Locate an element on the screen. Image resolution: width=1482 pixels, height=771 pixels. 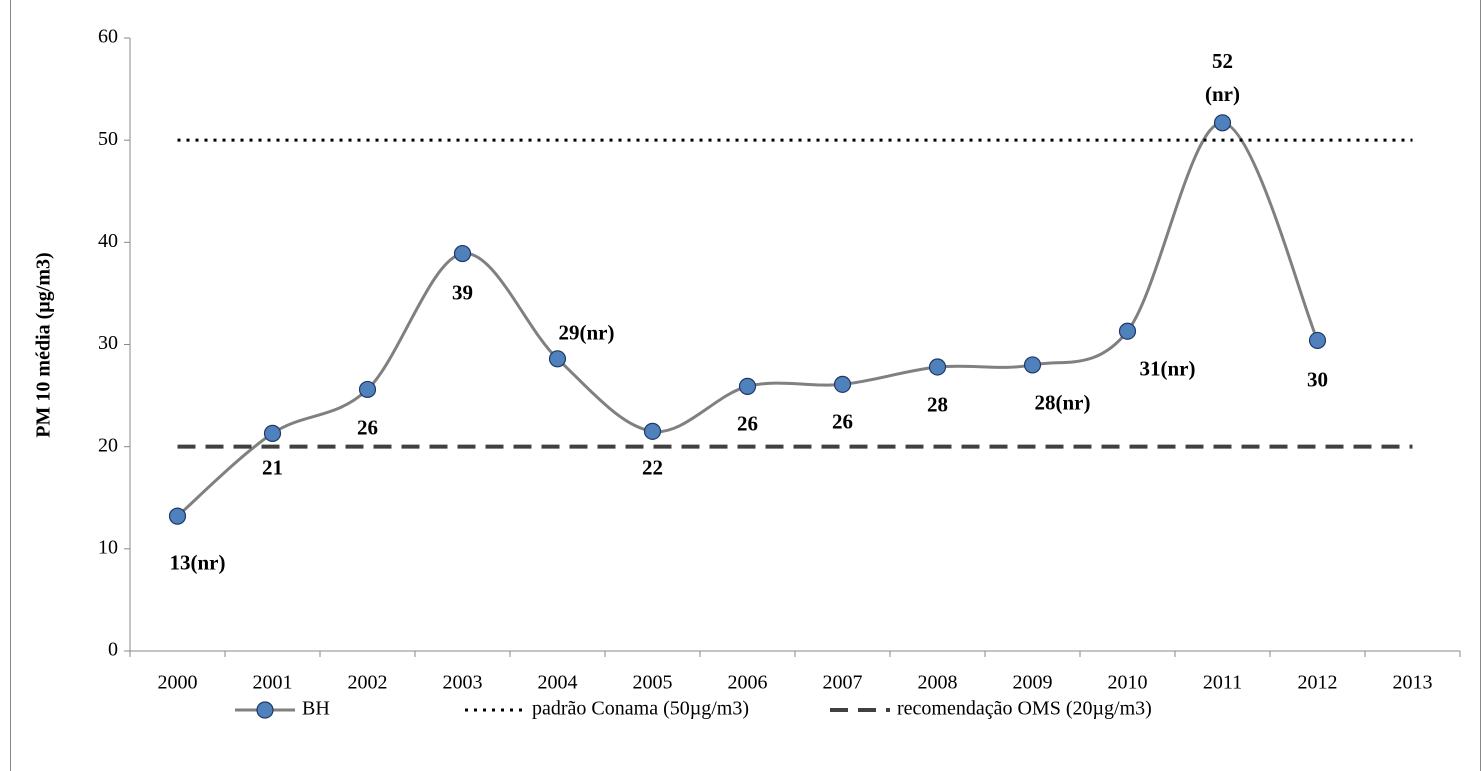
x-tick-label: 2012 is located at coordinates (1318, 683).